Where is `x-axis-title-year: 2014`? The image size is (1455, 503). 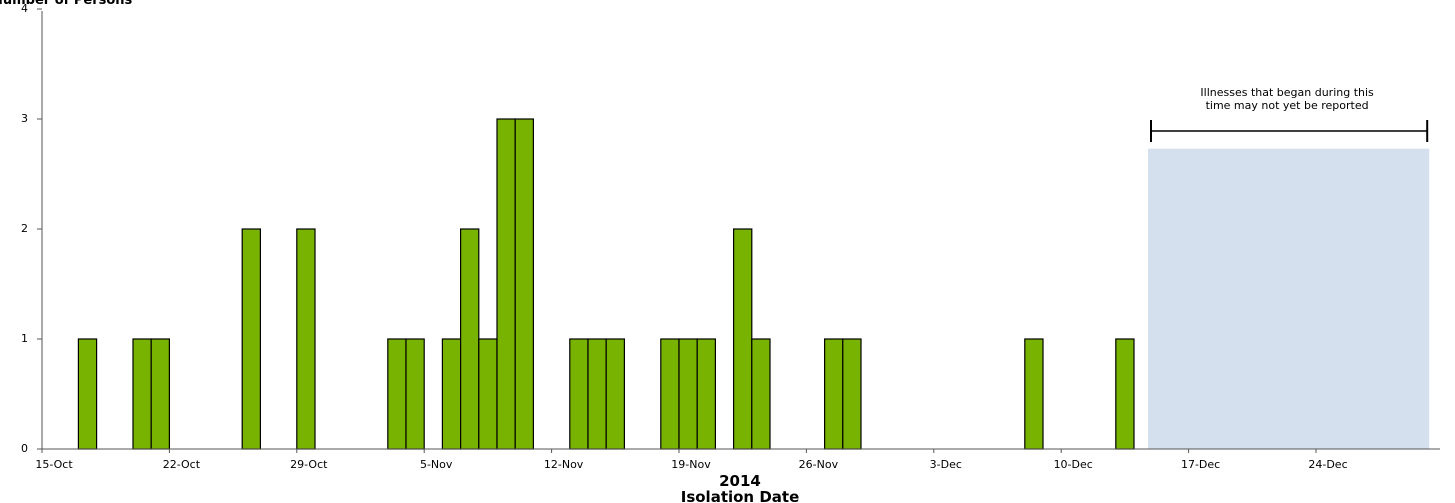 x-axis-title-year: 2014 is located at coordinates (740, 481).